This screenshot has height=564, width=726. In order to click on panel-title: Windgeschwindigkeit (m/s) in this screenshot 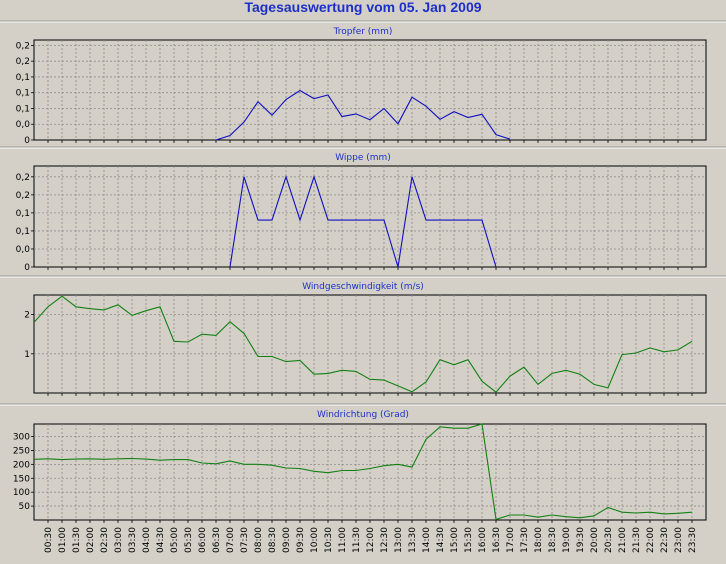, I will do `click(363, 287)`.